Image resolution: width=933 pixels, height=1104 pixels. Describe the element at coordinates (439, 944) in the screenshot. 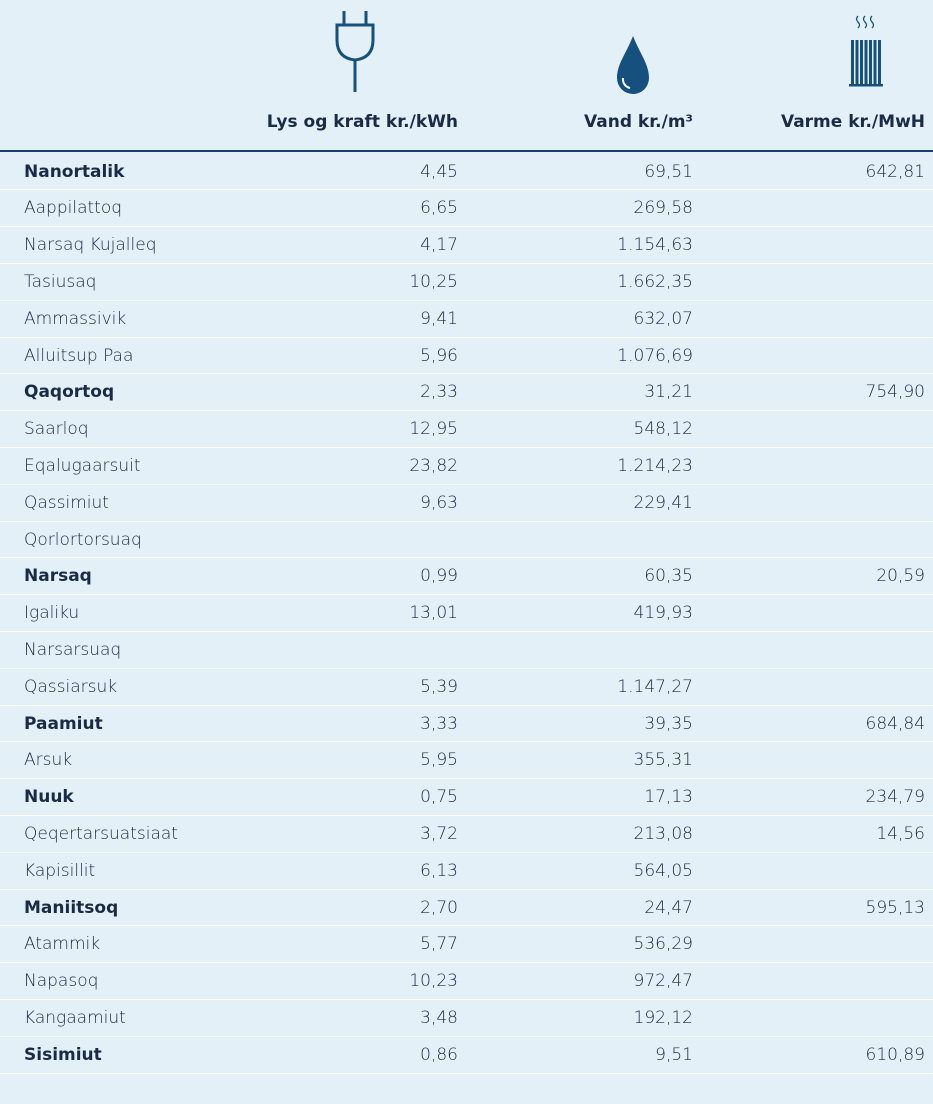

I see `price-cell: 5,77` at that location.